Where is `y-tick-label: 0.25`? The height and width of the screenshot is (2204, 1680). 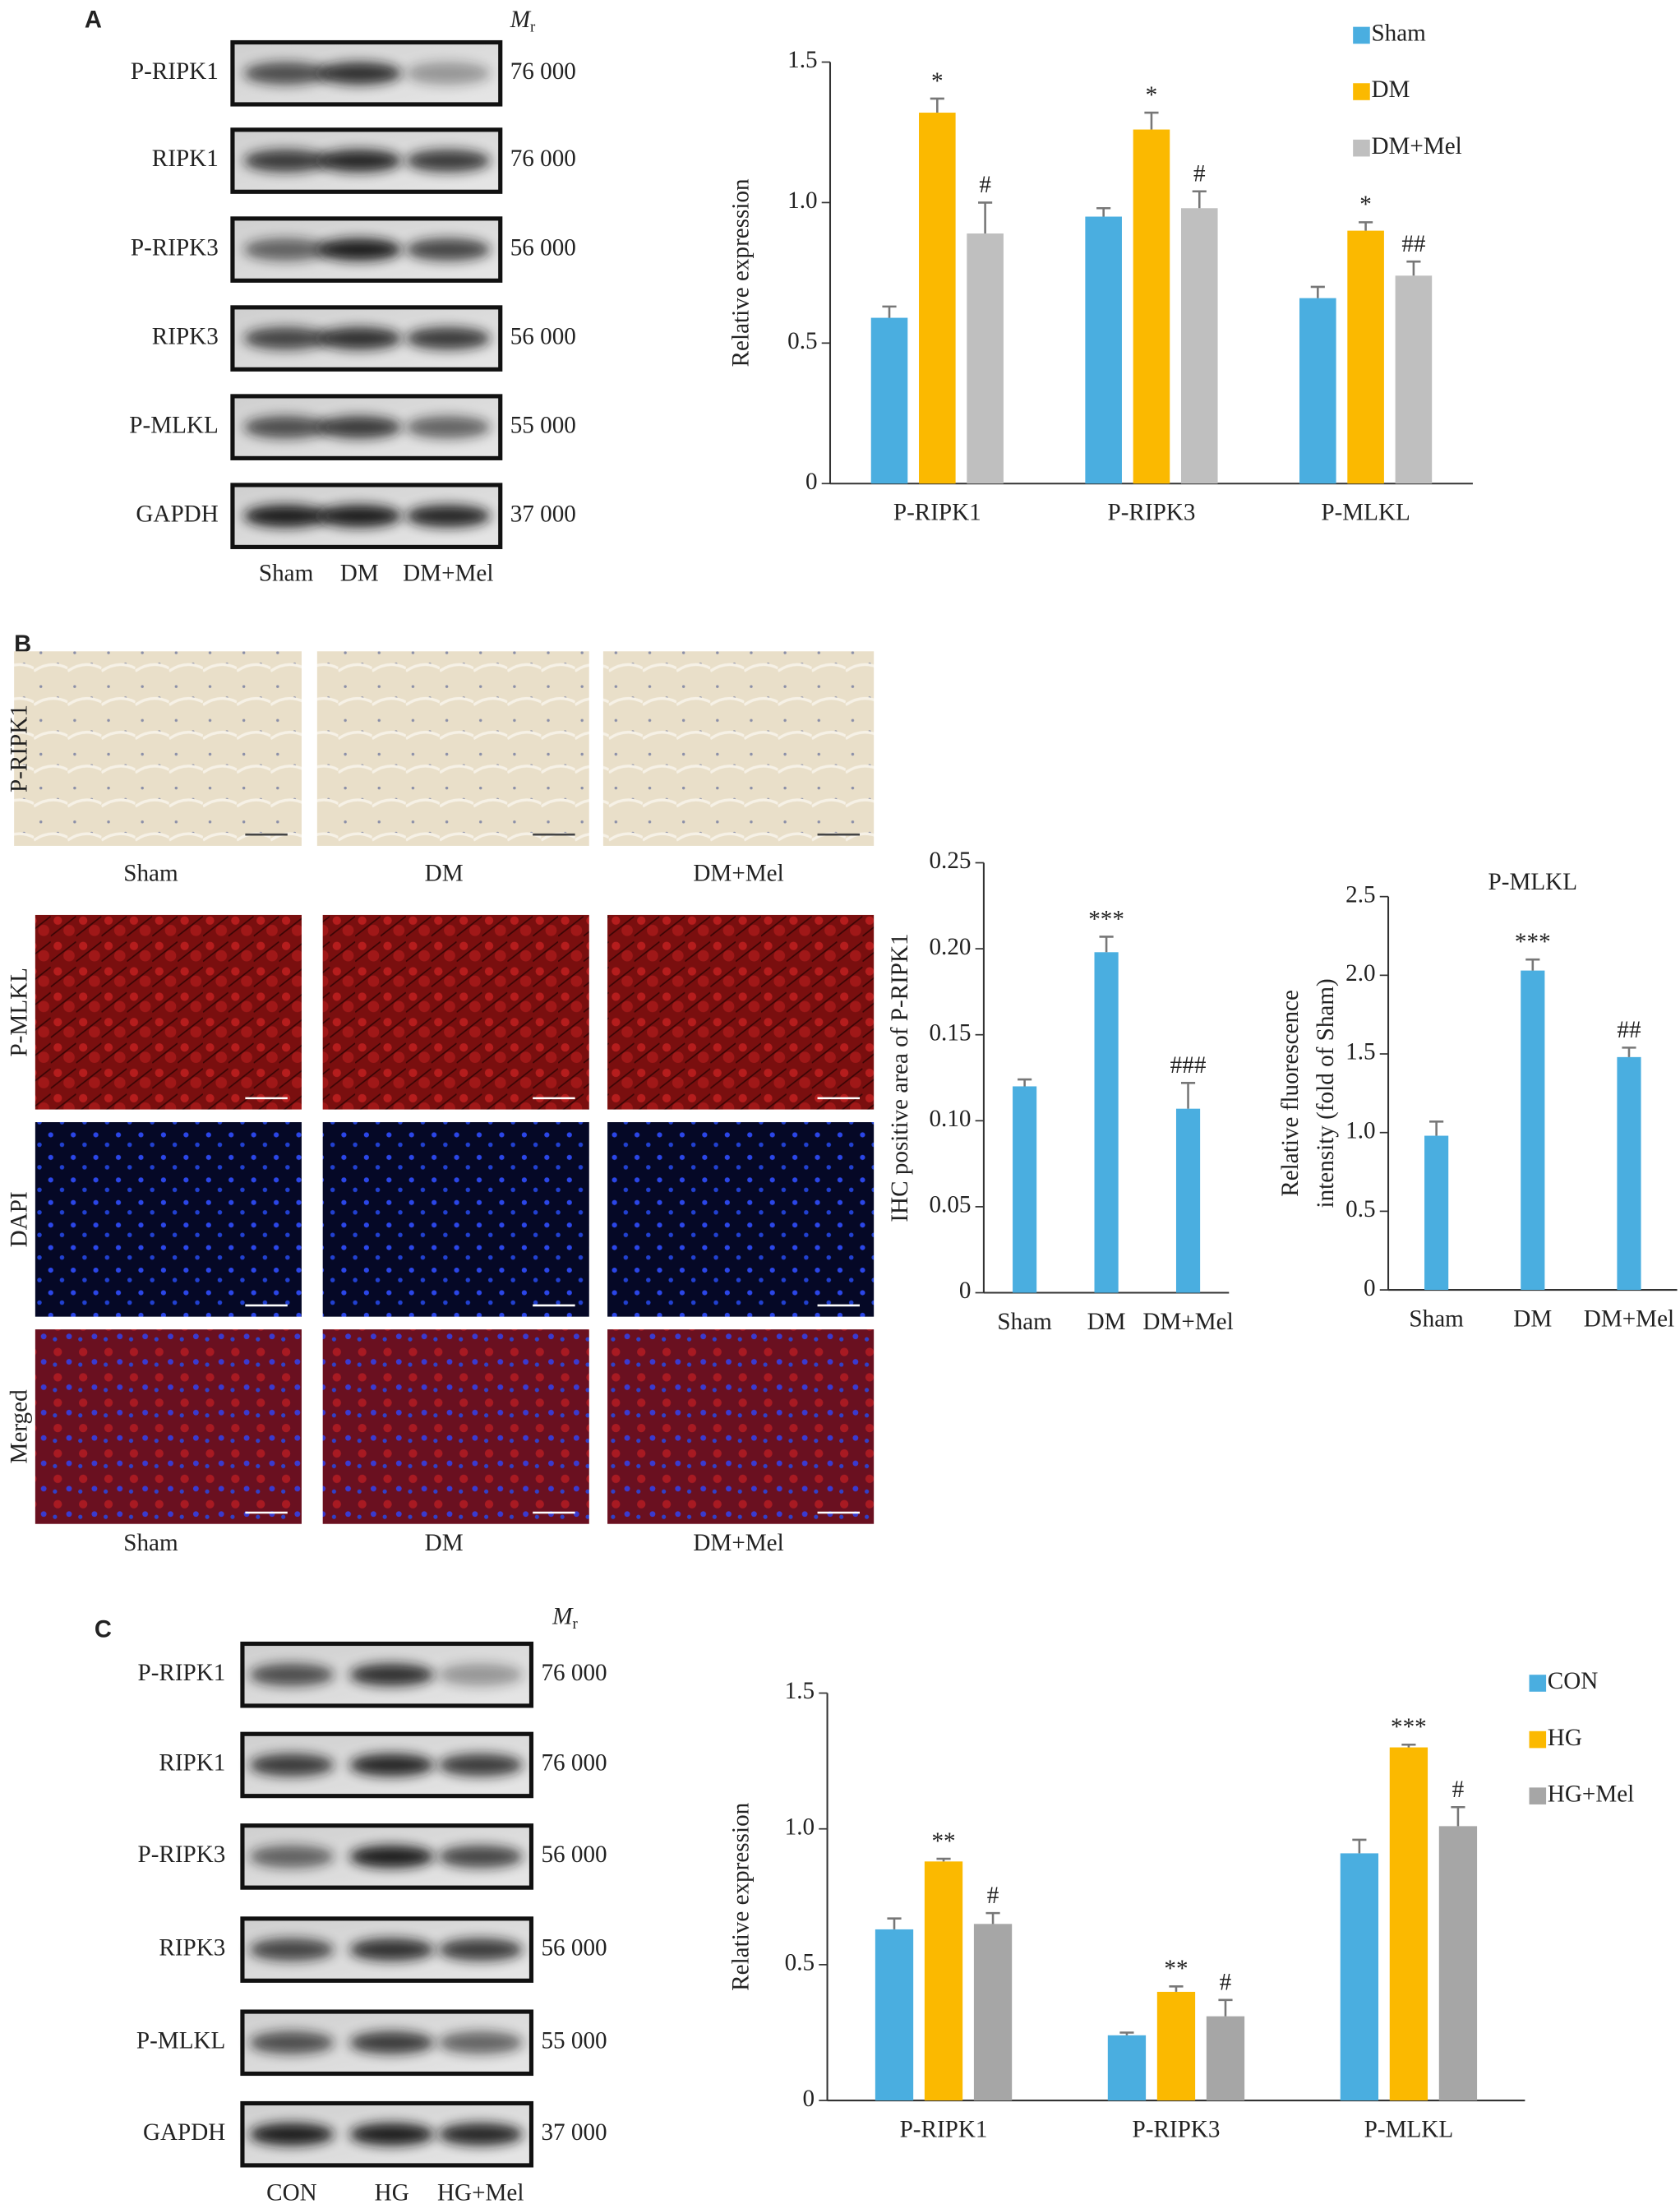
y-tick-label: 0.25 is located at coordinates (950, 861).